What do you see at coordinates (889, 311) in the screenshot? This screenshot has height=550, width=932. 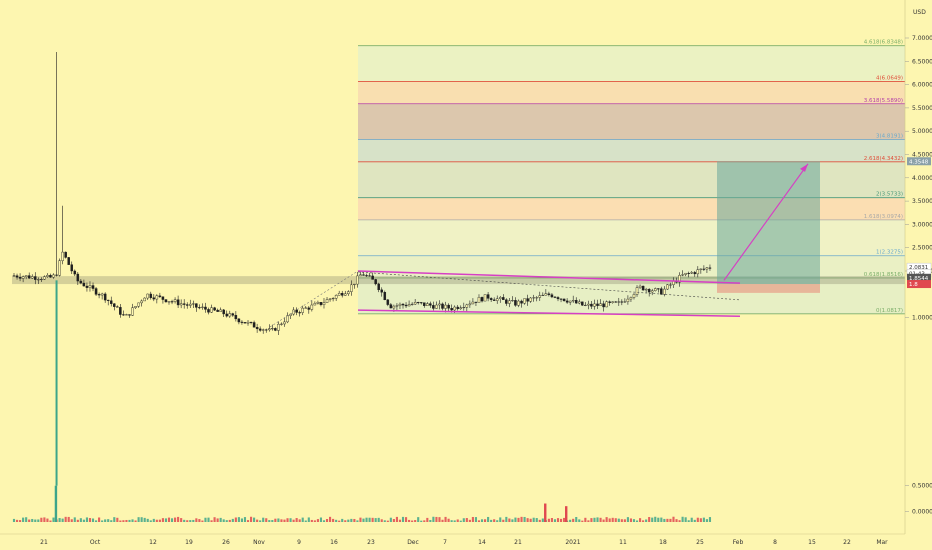 I see `fib-label-0: 0(1.0817)` at bounding box center [889, 311].